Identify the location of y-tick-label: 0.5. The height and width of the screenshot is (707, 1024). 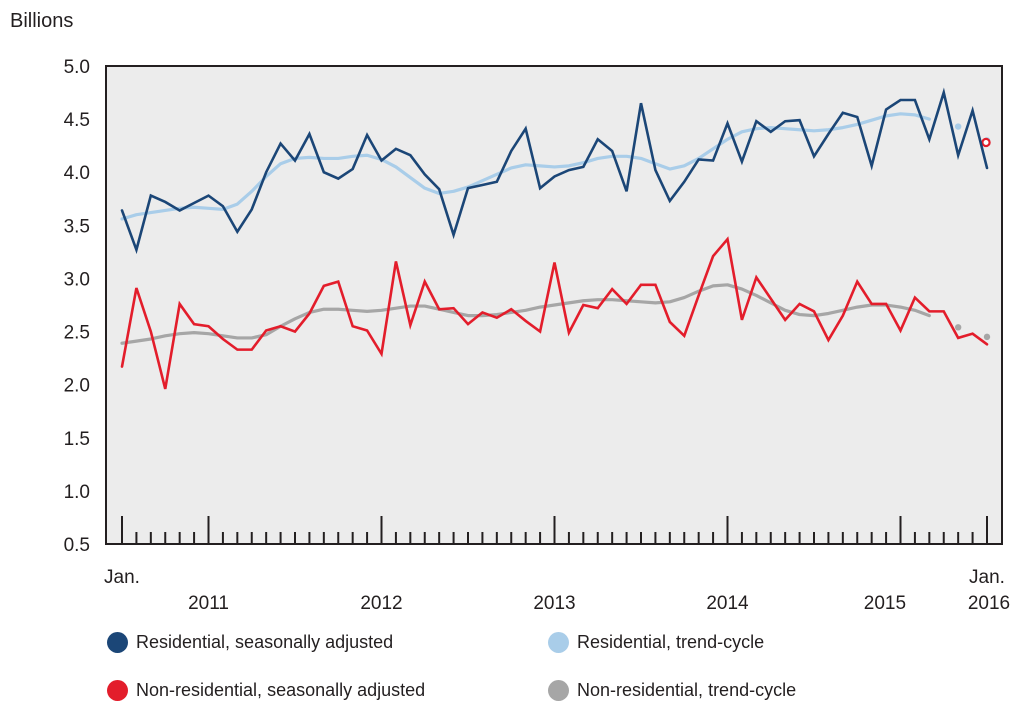
(77, 545).